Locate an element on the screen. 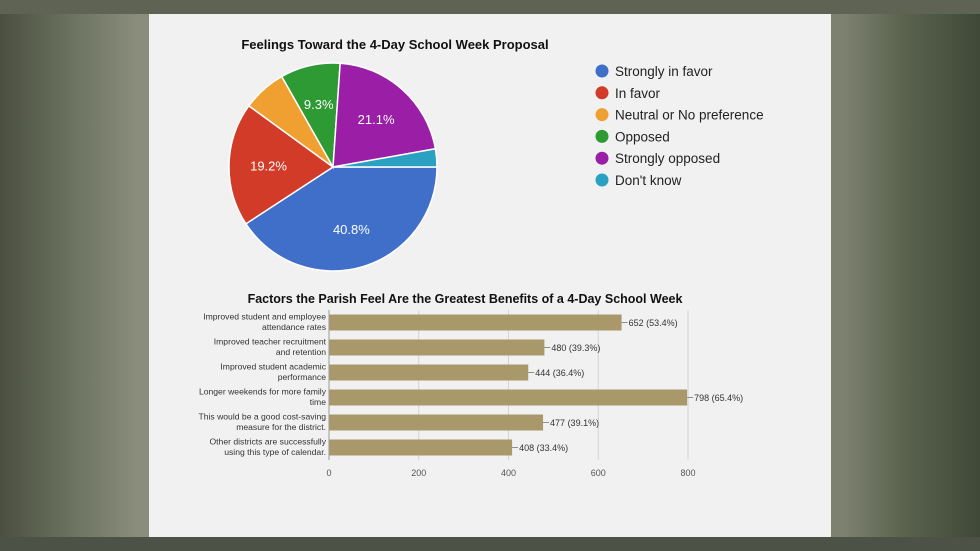 This screenshot has width=980, height=551. legend-label-4: Opposed is located at coordinates (642, 136).